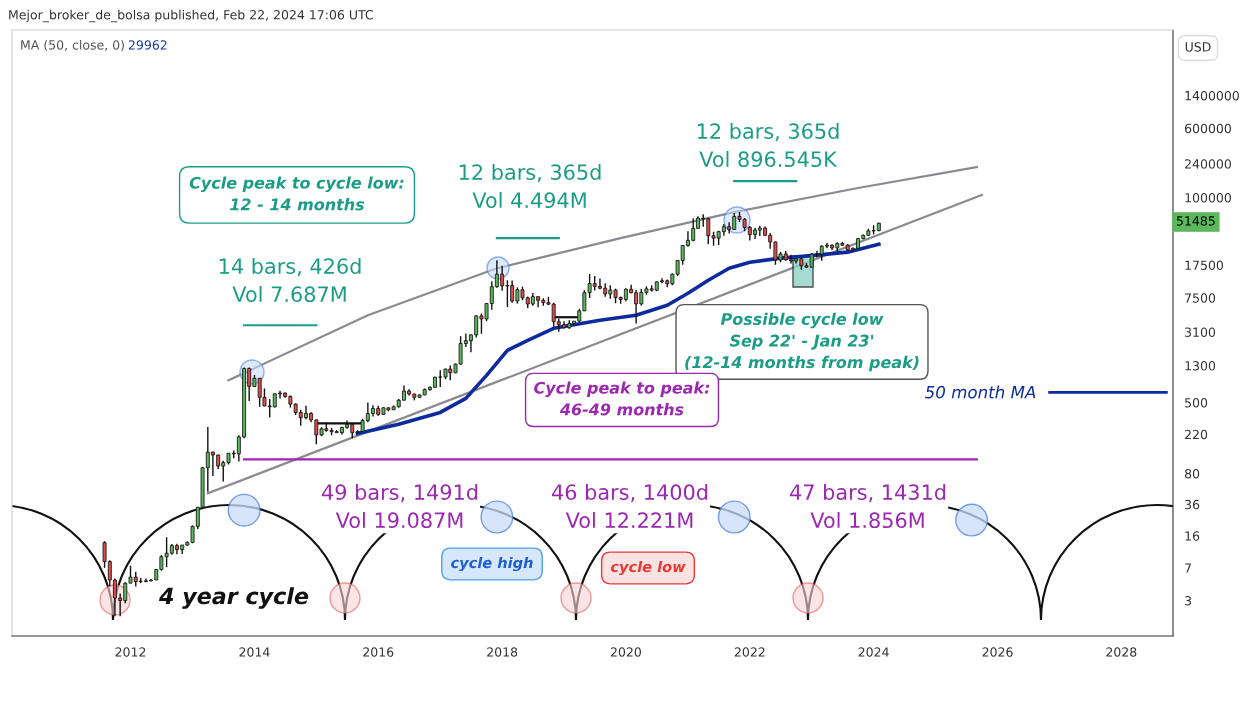 This screenshot has width=1256, height=707. Describe the element at coordinates (868, 506) in the screenshot. I see `annotation: 47 bars, 1431d Vol 1.856M` at that location.